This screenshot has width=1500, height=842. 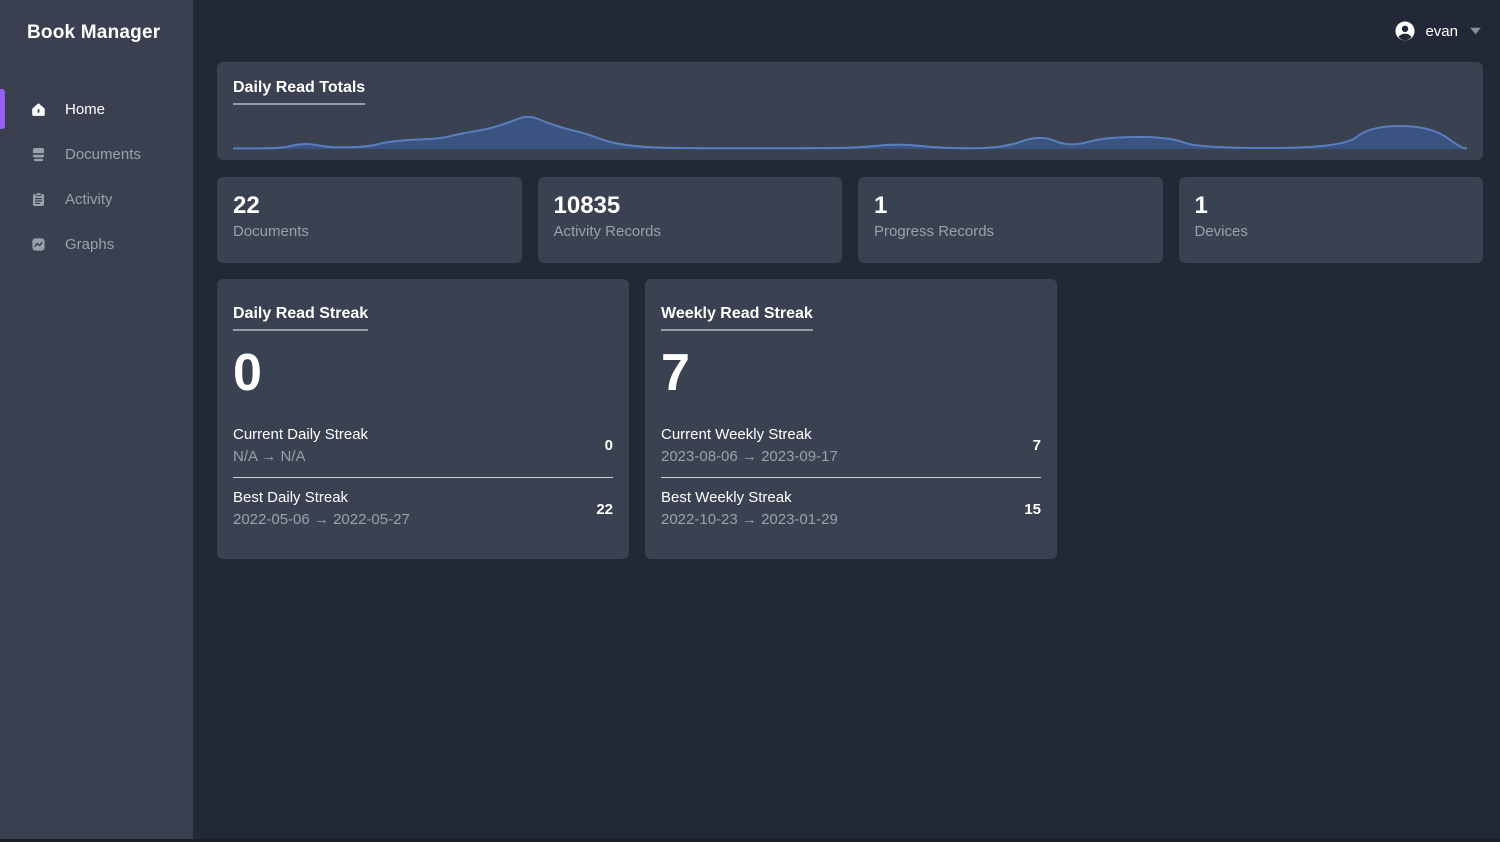 What do you see at coordinates (85, 109) in the screenshot?
I see `sidebar-item-label: Home` at bounding box center [85, 109].